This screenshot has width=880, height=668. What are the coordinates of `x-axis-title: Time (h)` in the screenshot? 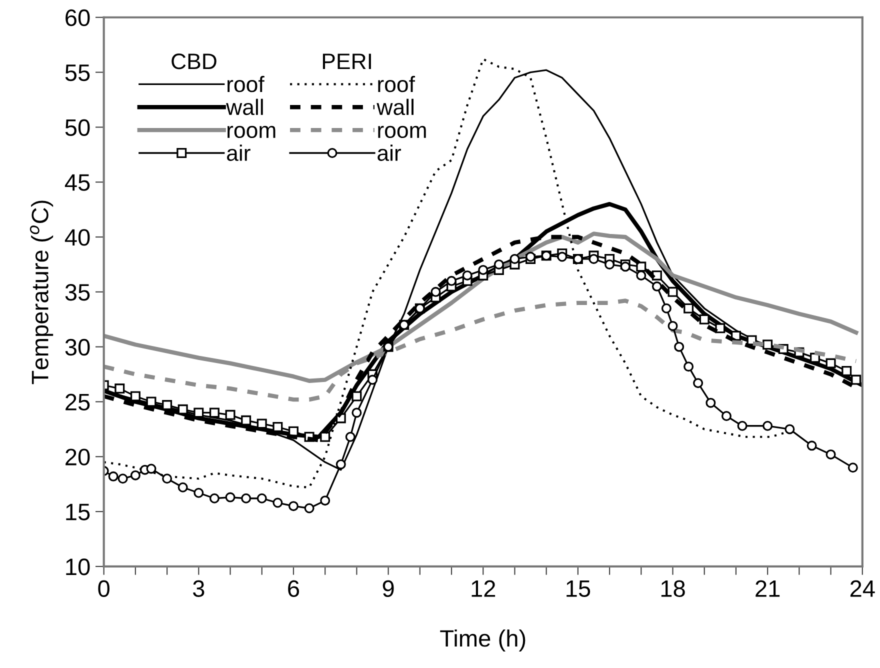 It's located at (483, 640).